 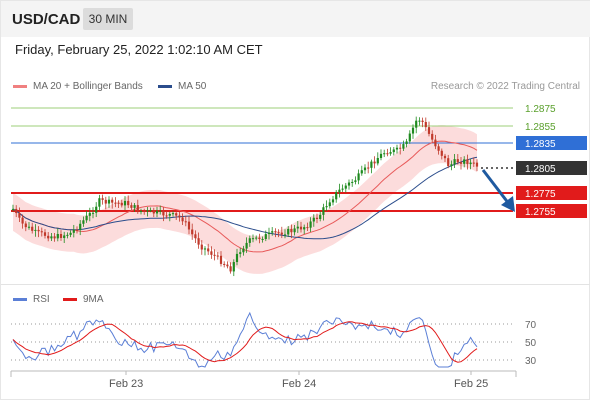 I want to click on level-tag-pivot, so click(x=551, y=143).